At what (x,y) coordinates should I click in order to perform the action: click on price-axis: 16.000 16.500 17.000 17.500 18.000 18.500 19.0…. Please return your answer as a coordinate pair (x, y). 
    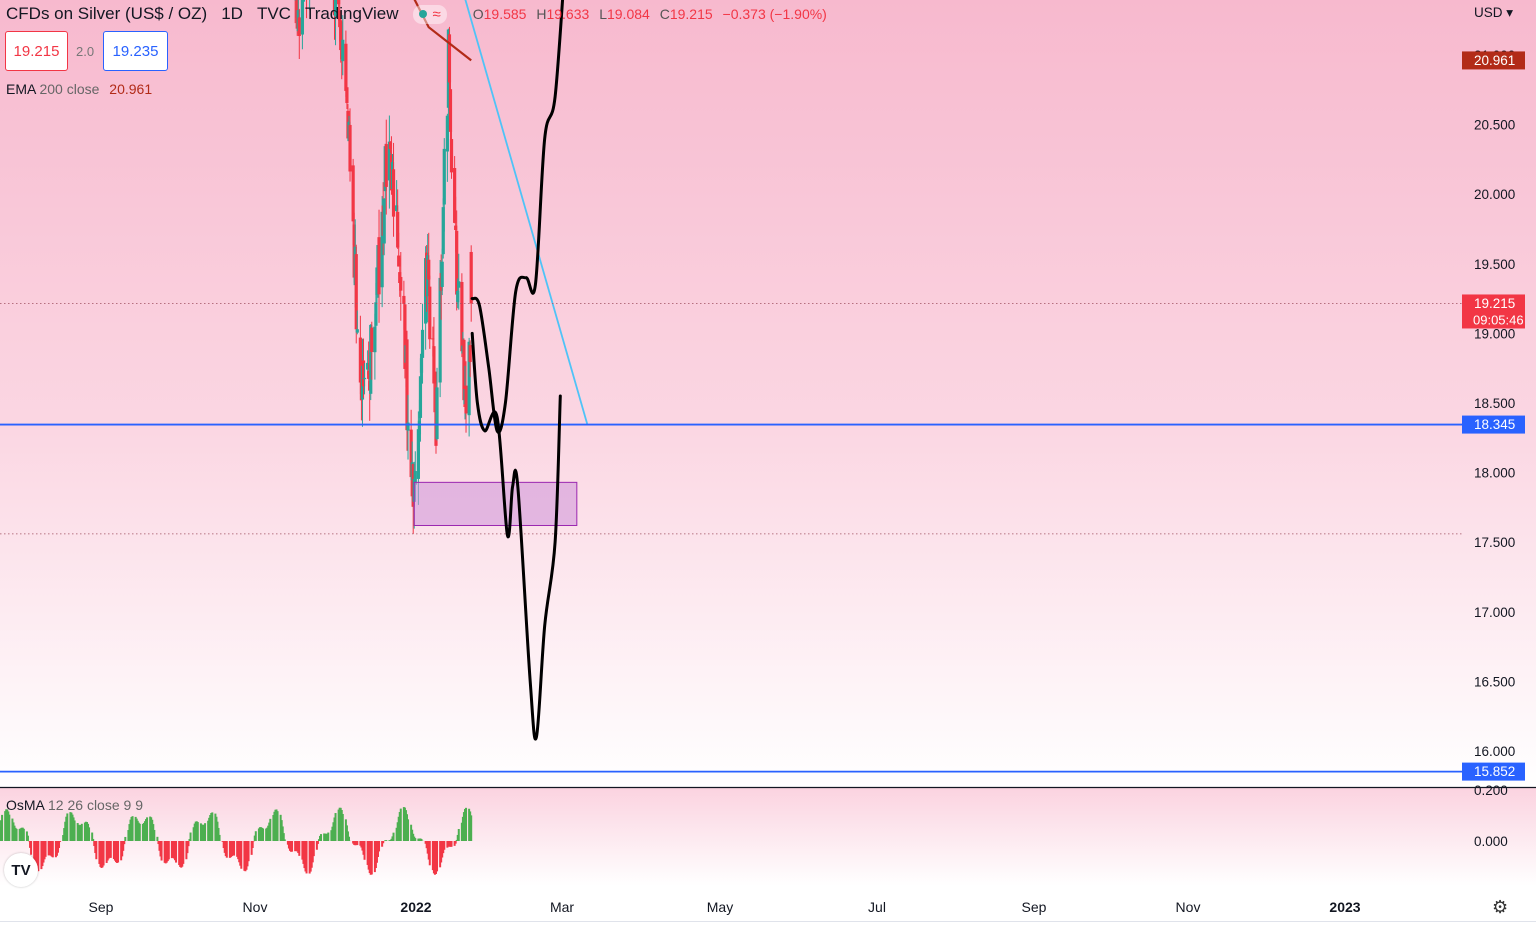
    Looking at the image, I should click on (1494, 403).